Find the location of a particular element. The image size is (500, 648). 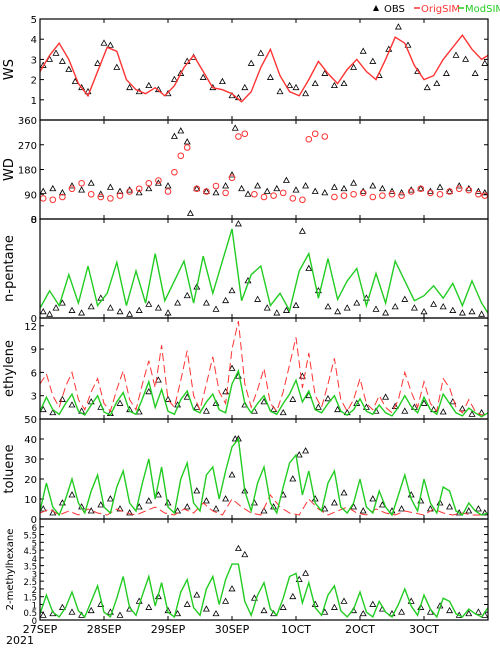

series-group is located at coordinates (264, 170).